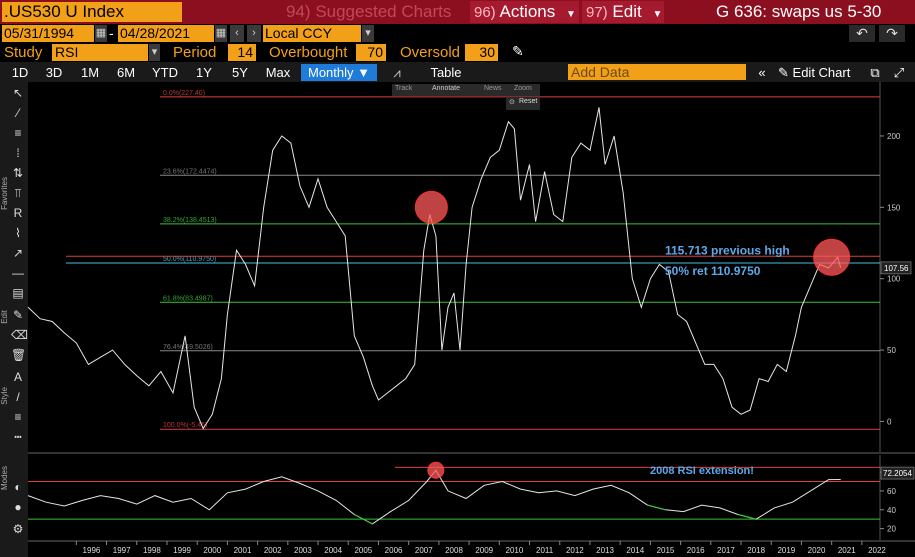 This screenshot has width=915, height=557. Describe the element at coordinates (18, 173) in the screenshot. I see `gann-icon: ⇅` at that location.